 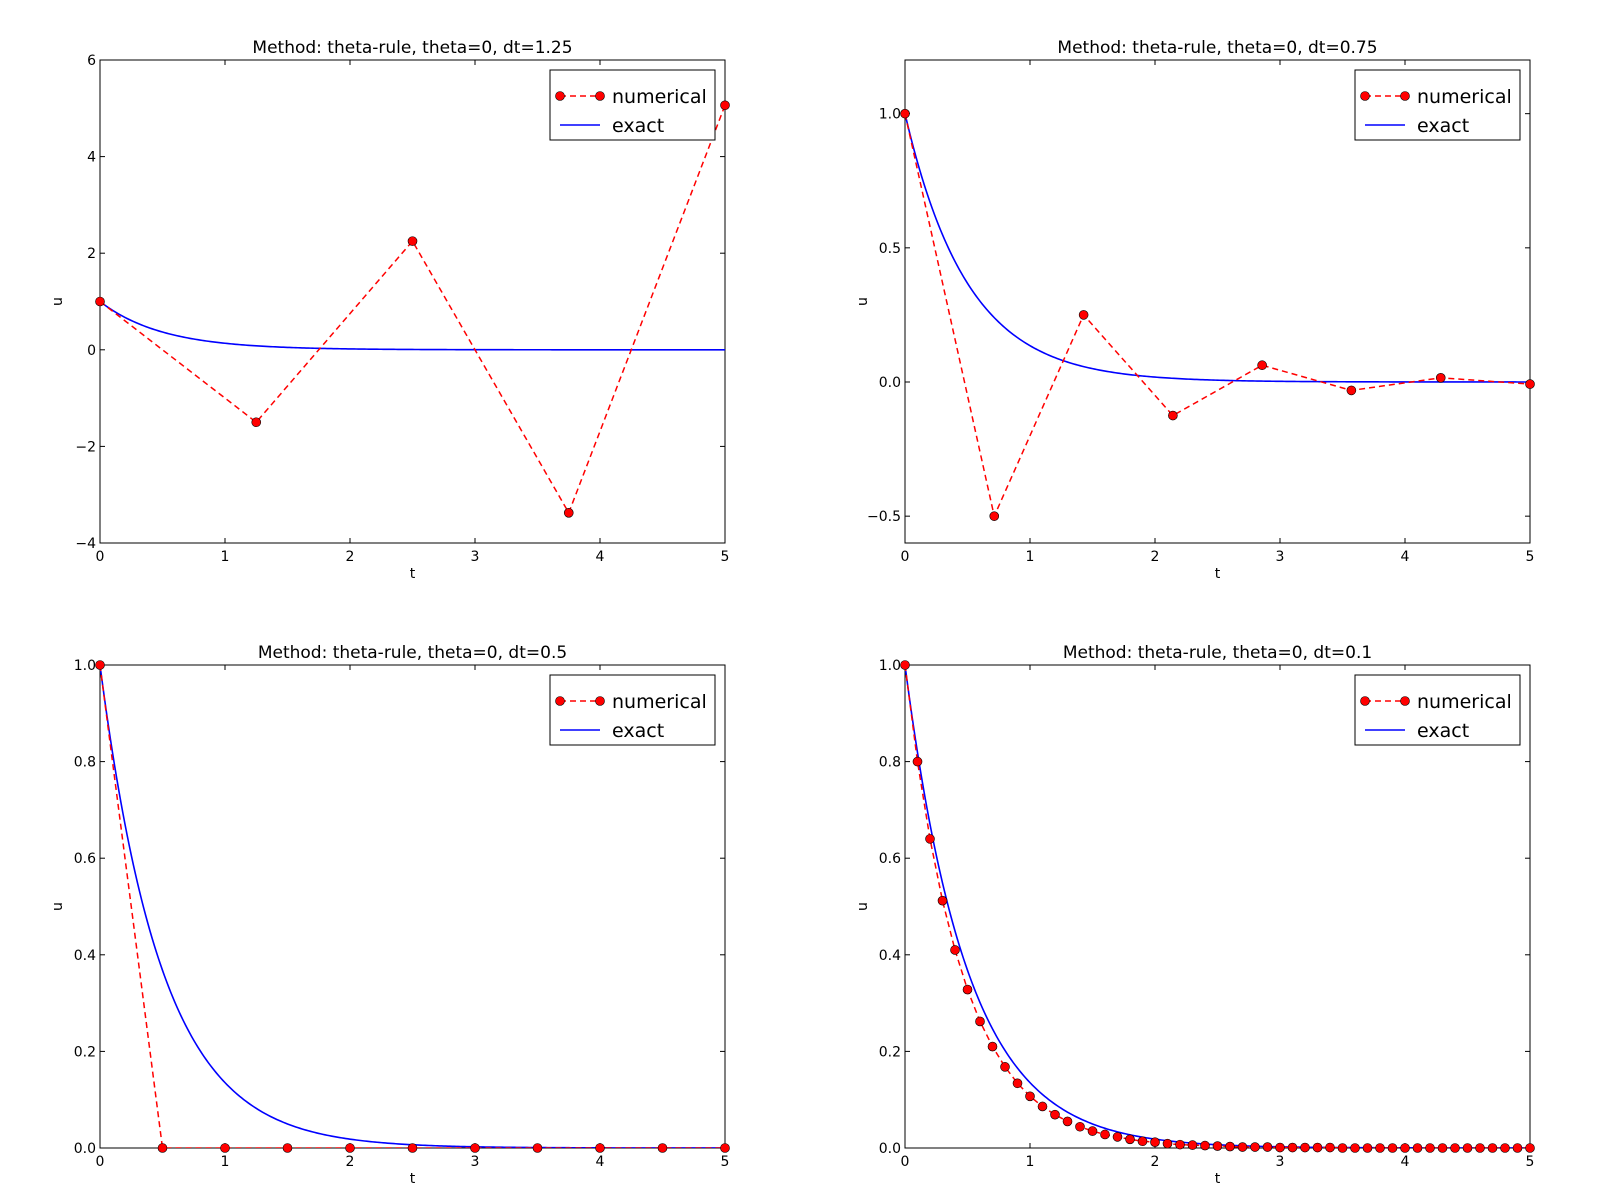 I want to click on y-tick-label: 0.5, so click(x=890, y=249).